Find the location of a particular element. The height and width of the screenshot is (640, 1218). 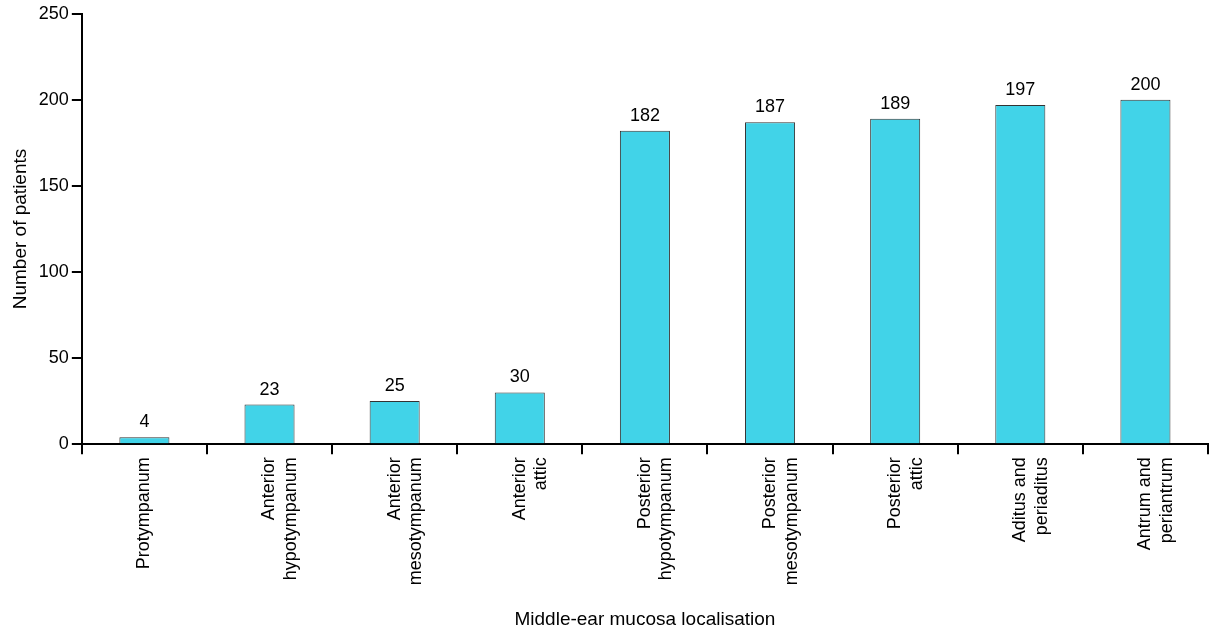

y-tick-label: 0 is located at coordinates (63, 443).